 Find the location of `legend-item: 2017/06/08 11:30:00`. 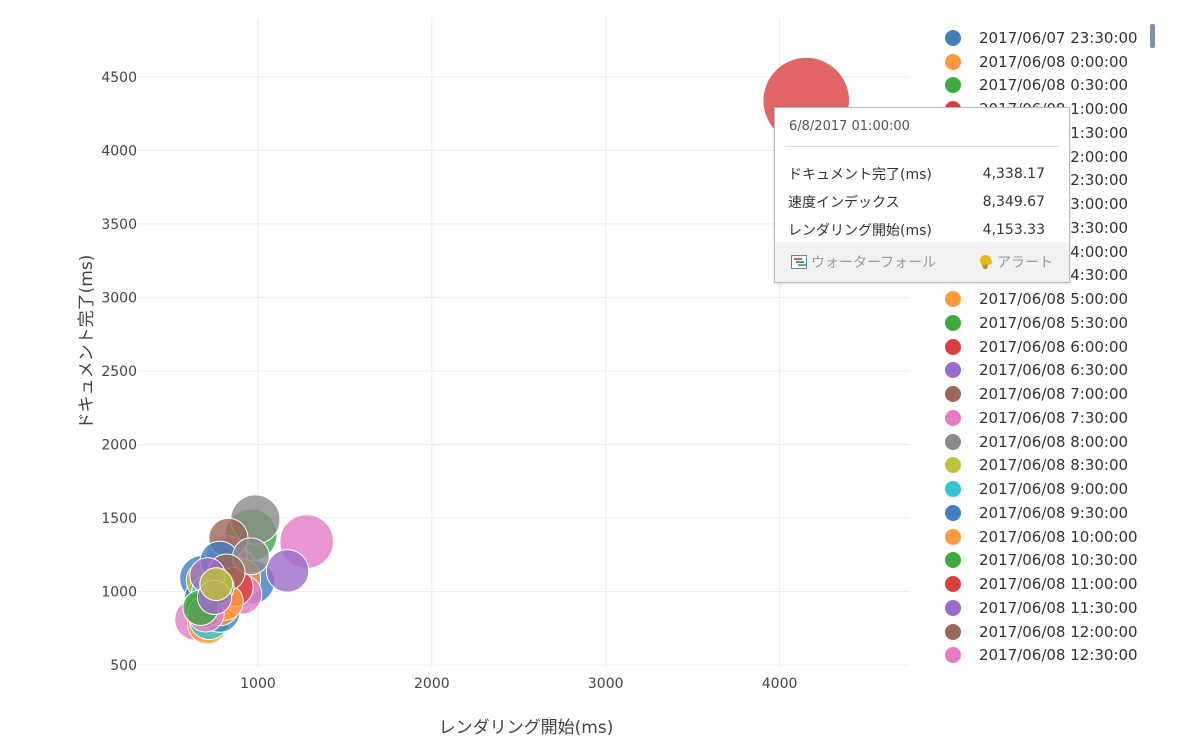

legend-item: 2017/06/08 11:30:00 is located at coordinates (1052, 608).